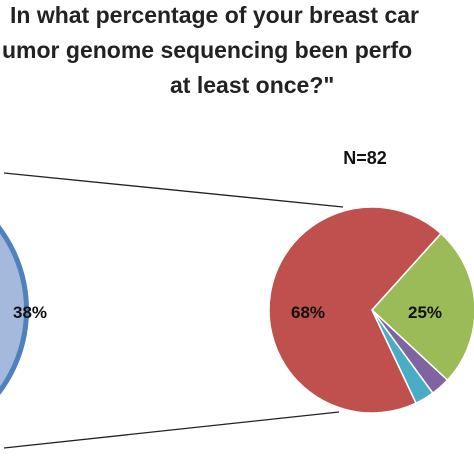 This screenshot has height=474, width=474. Describe the element at coordinates (171, 430) in the screenshot. I see `connector-line-bottom` at that location.